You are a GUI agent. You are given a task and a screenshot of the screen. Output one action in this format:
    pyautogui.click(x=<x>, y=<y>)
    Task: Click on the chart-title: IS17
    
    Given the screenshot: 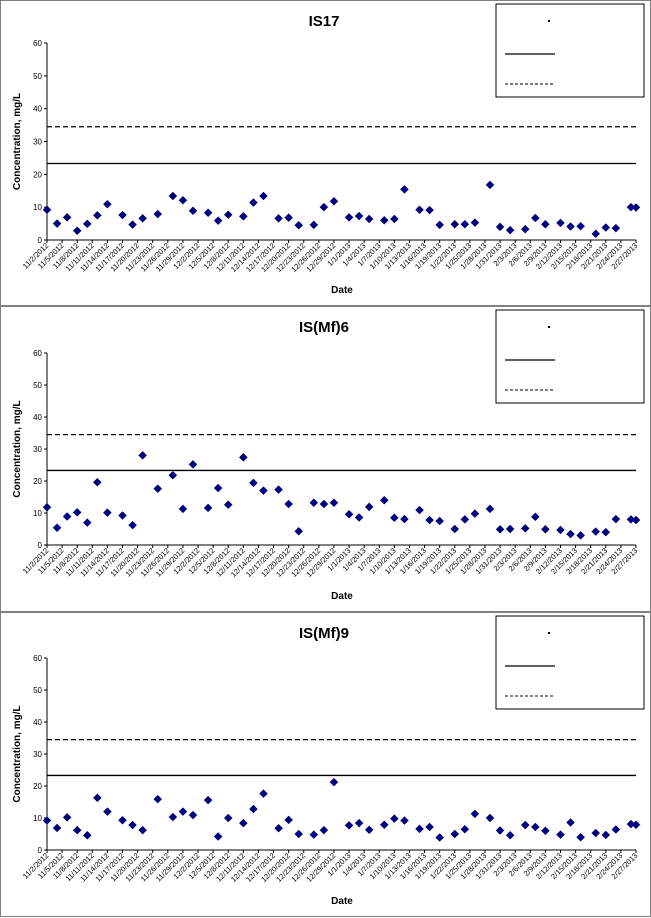 What is the action you would take?
    pyautogui.click(x=324, y=21)
    